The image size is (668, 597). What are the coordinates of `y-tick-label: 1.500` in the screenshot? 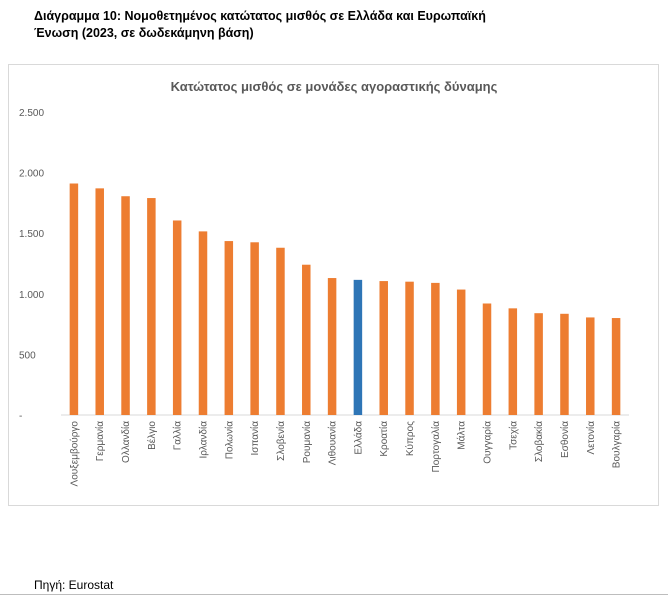 It's located at (31, 234).